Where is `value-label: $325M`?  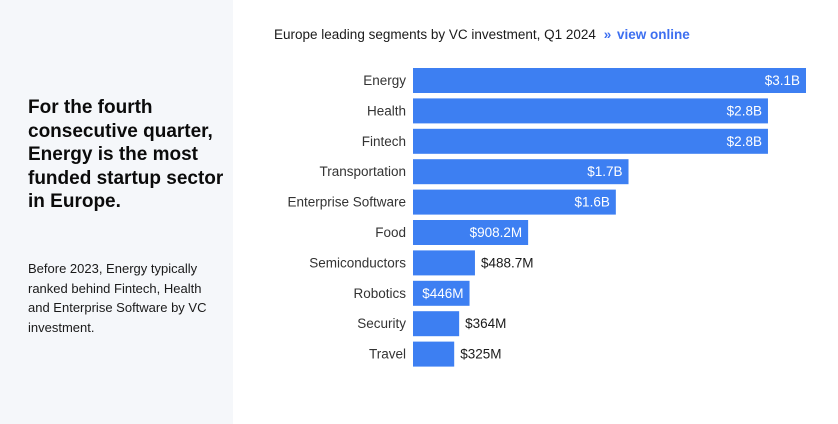
value-label: $325M is located at coordinates (480, 354).